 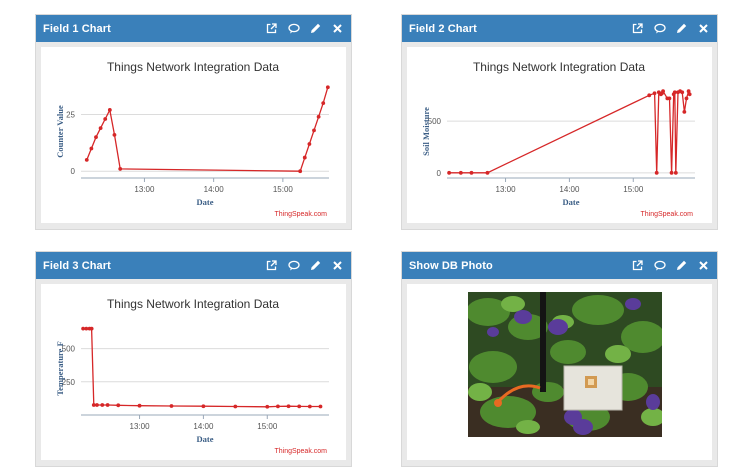 I want to click on widget-header: Field 1 Chart, so click(x=193, y=28).